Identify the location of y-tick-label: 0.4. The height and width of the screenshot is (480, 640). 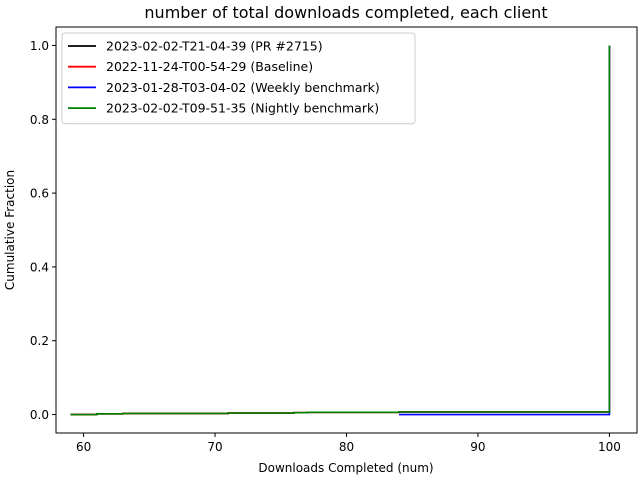
(39, 267).